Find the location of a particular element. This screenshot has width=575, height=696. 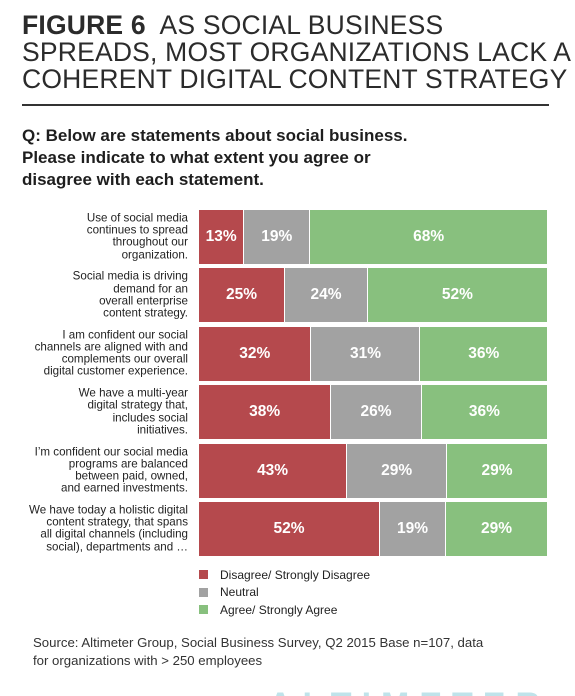

category-label-line: digital customer experience. is located at coordinates (115, 371).